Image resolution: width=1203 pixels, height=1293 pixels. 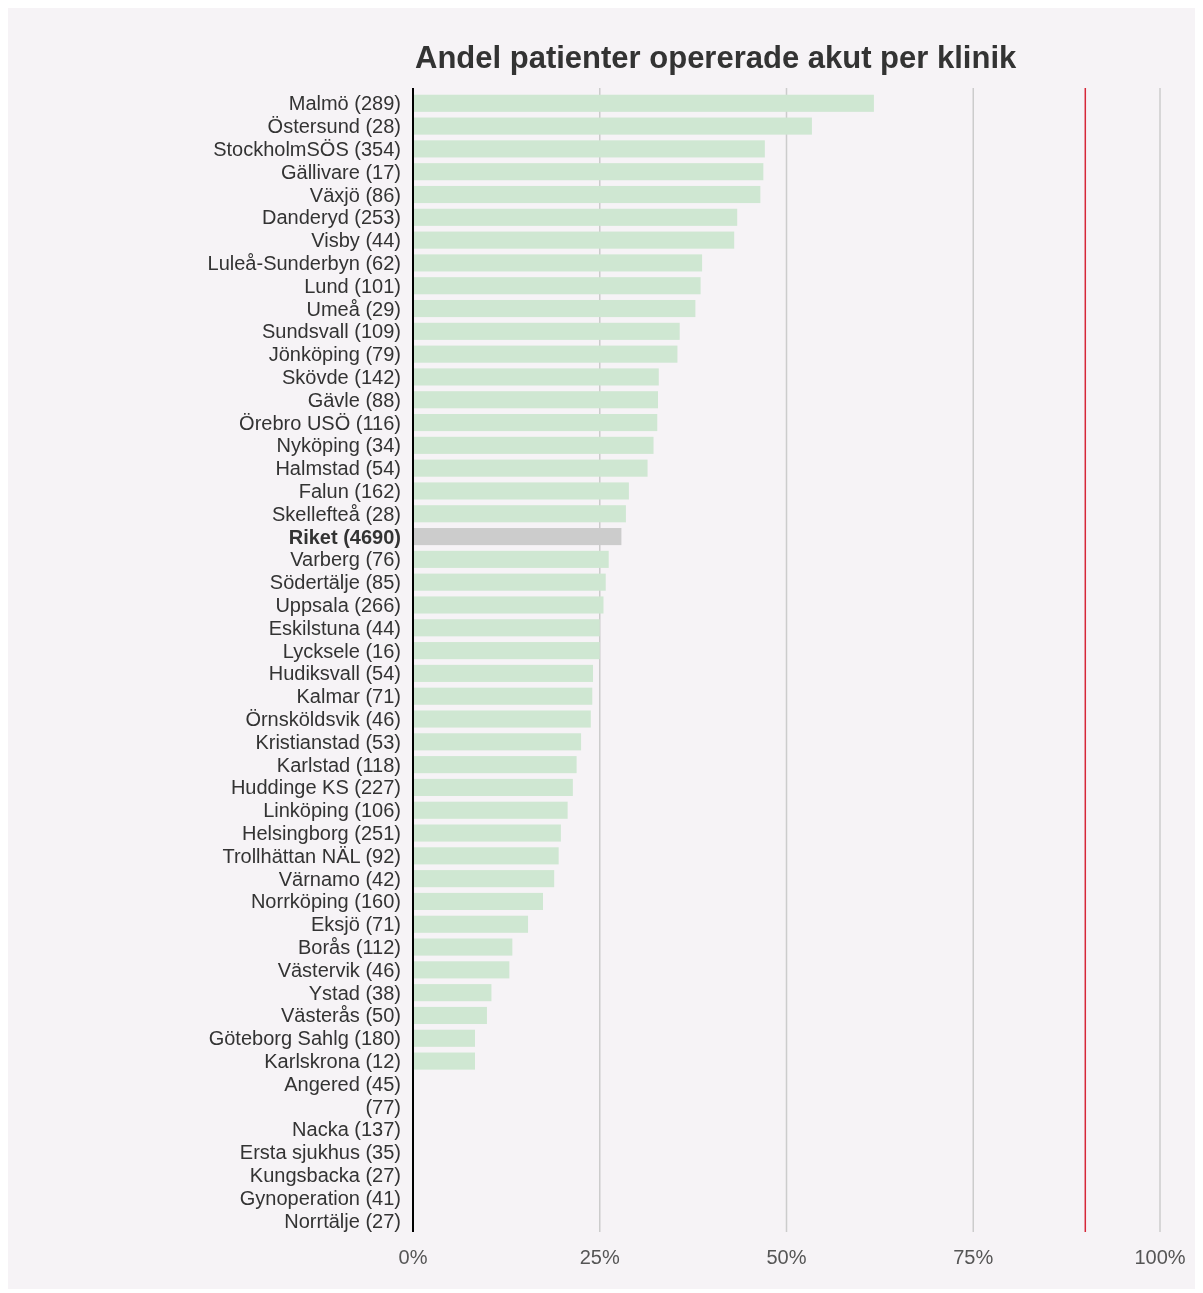 What do you see at coordinates (354, 992) in the screenshot?
I see `y-tick-label: Ystad (38)` at bounding box center [354, 992].